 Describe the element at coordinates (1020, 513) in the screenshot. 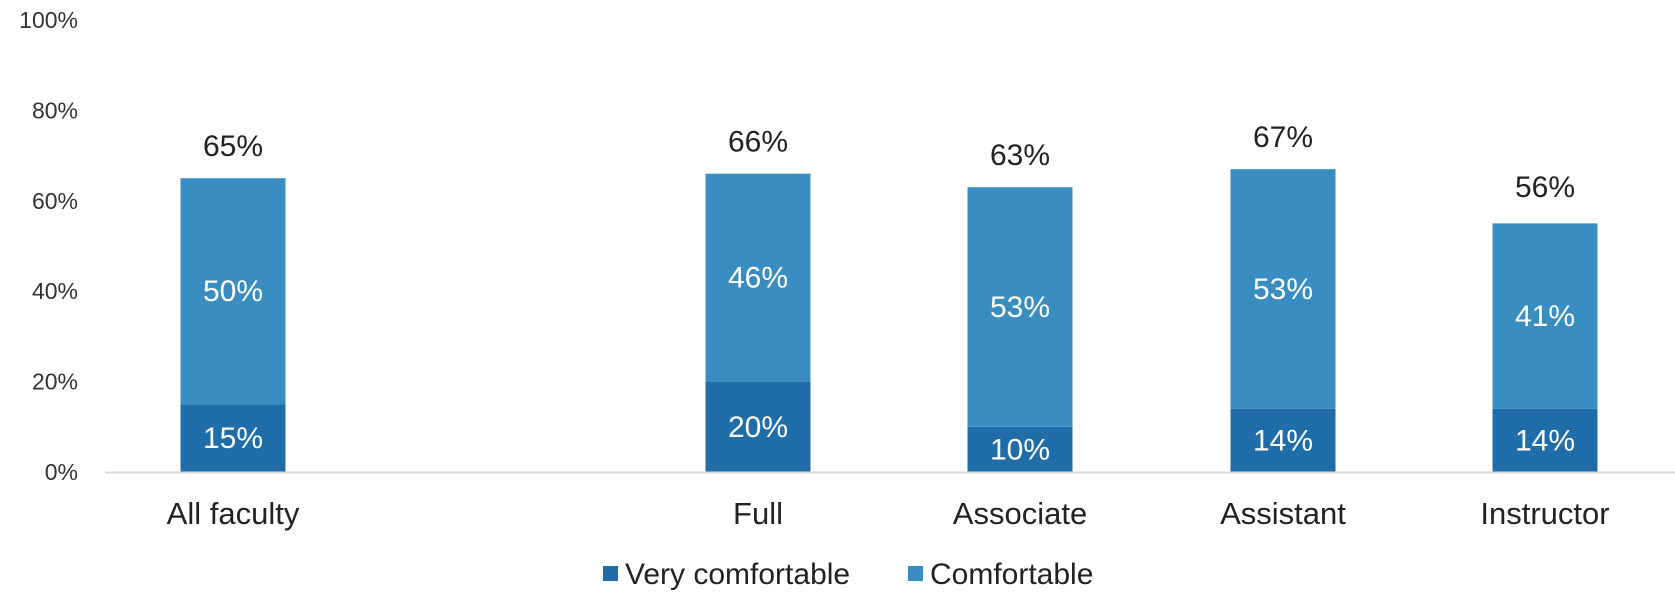

I see `x-tick-label: Associate` at that location.